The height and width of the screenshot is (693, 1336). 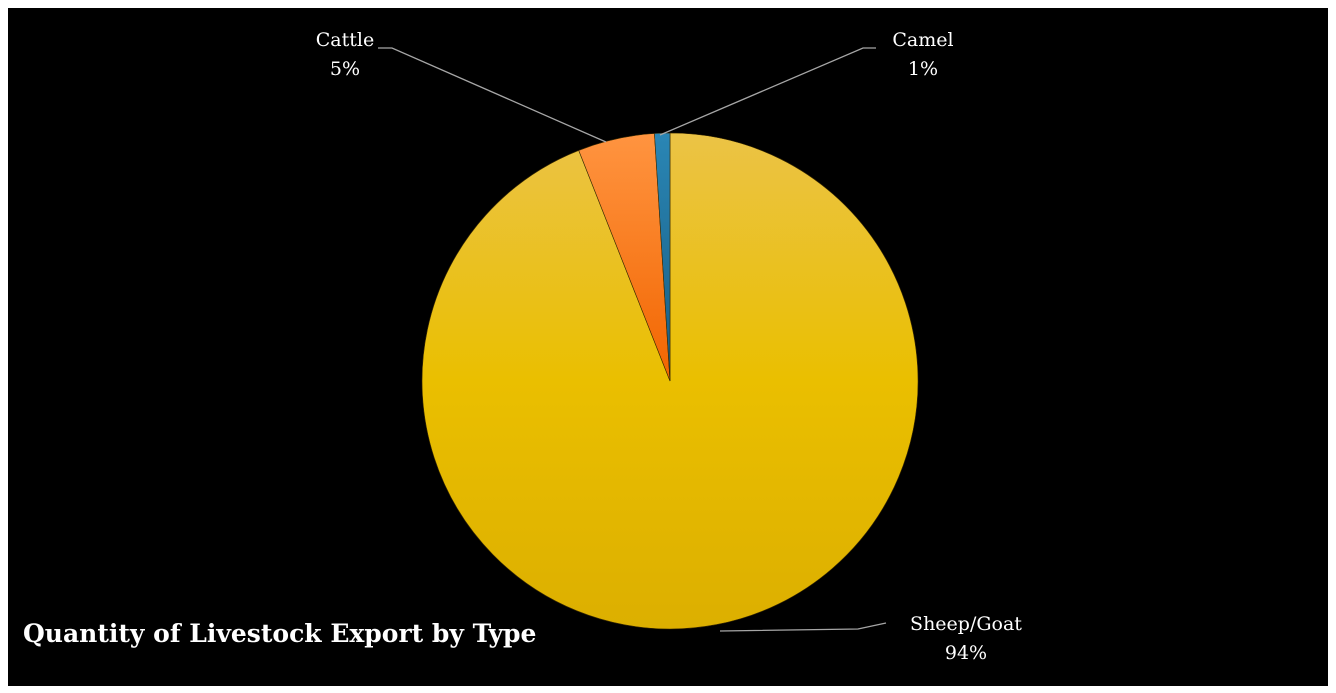 I want to click on slice-value-label-cattle: 5%, so click(x=345, y=69).